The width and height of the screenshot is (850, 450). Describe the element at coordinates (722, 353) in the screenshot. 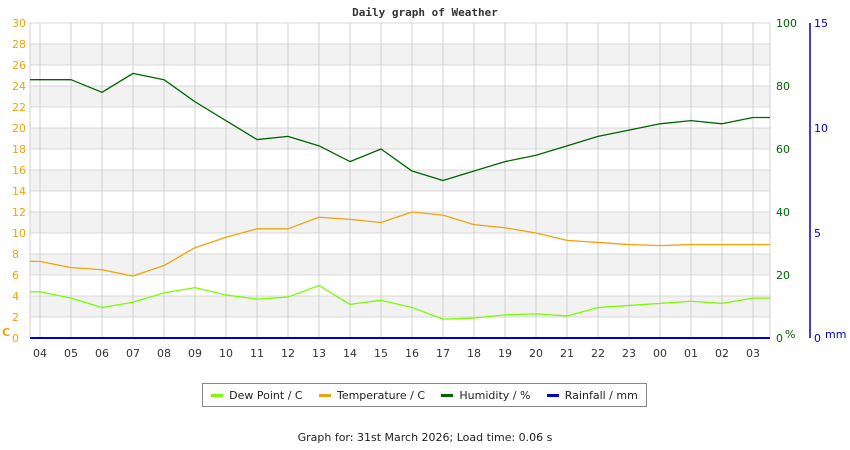

I see `x-tick-label: 02` at that location.